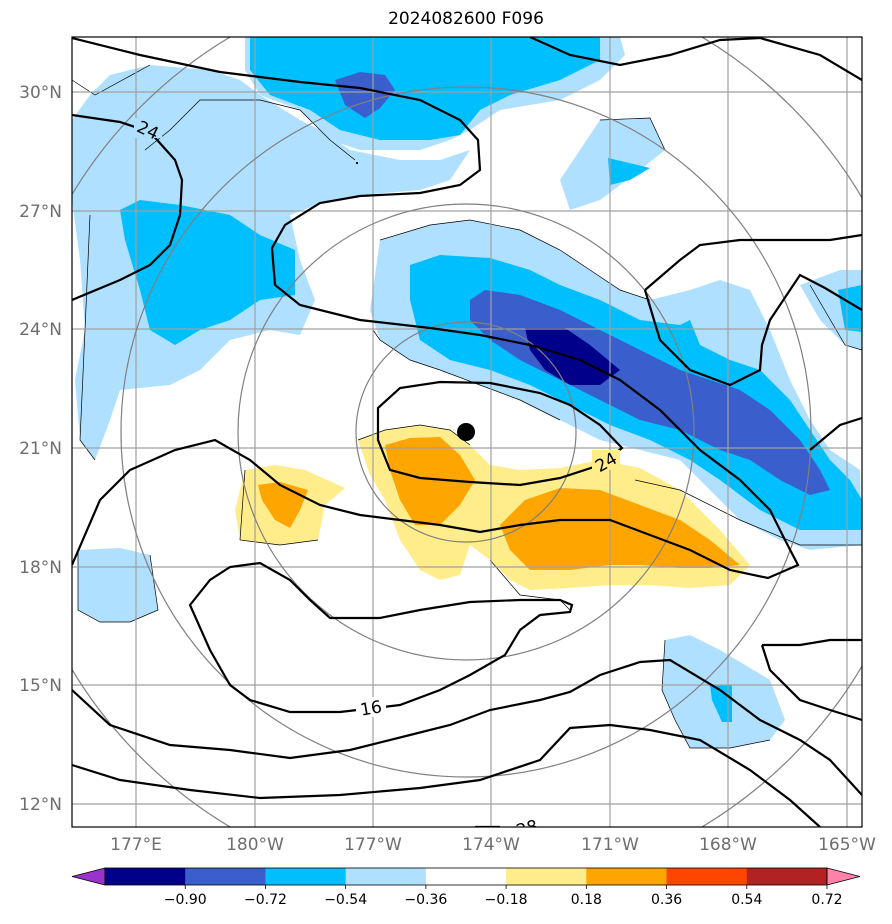 This screenshot has height=924, width=892. I want to click on lat-label: 21°N, so click(40, 449).